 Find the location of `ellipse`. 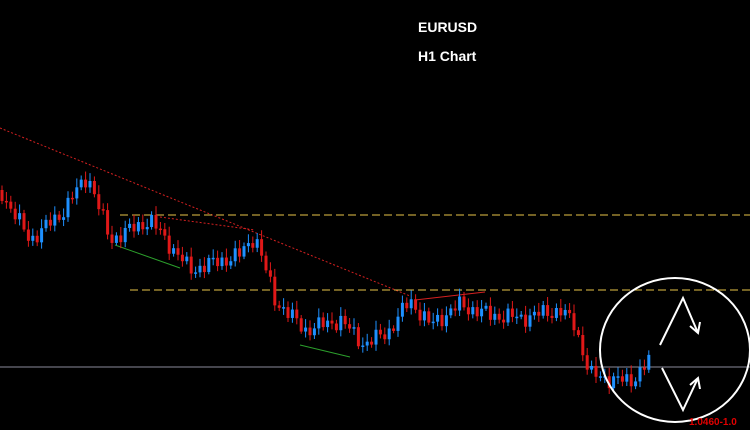

ellipse is located at coordinates (674, 350).